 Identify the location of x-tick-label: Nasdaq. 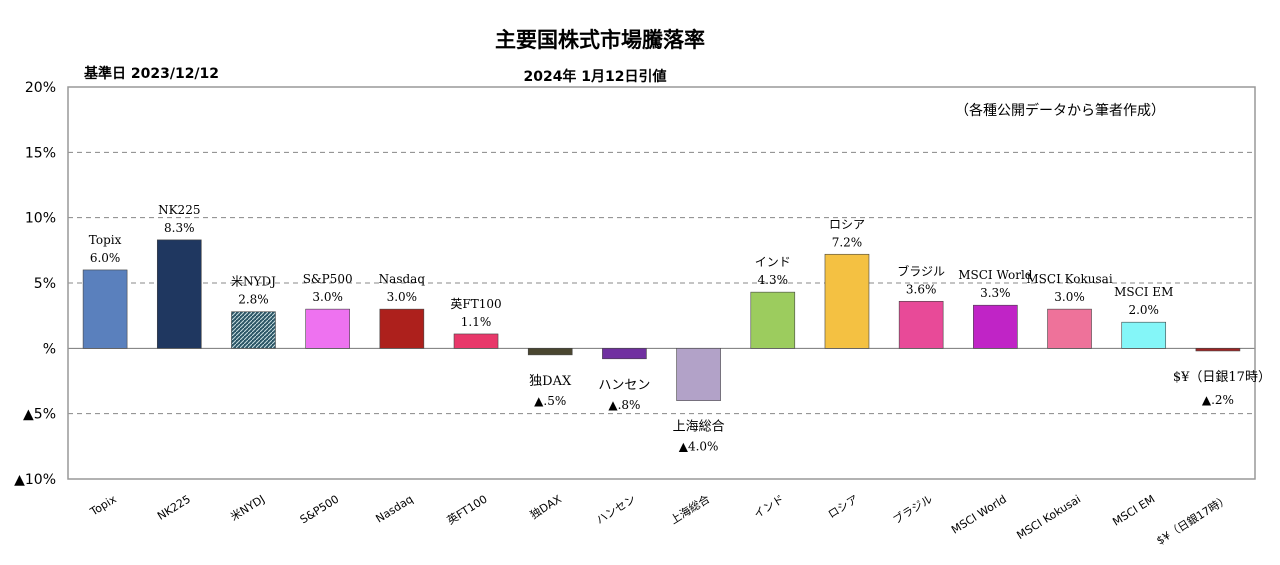
(394, 509).